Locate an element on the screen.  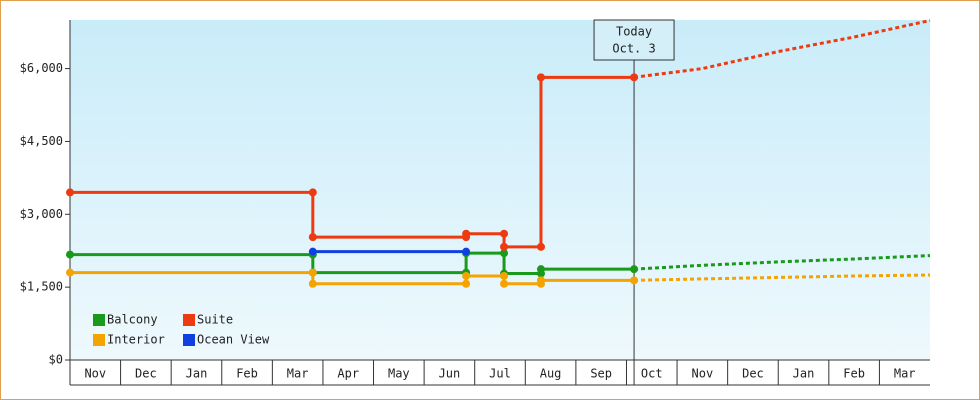
x-tick-label: May is located at coordinates (399, 374).